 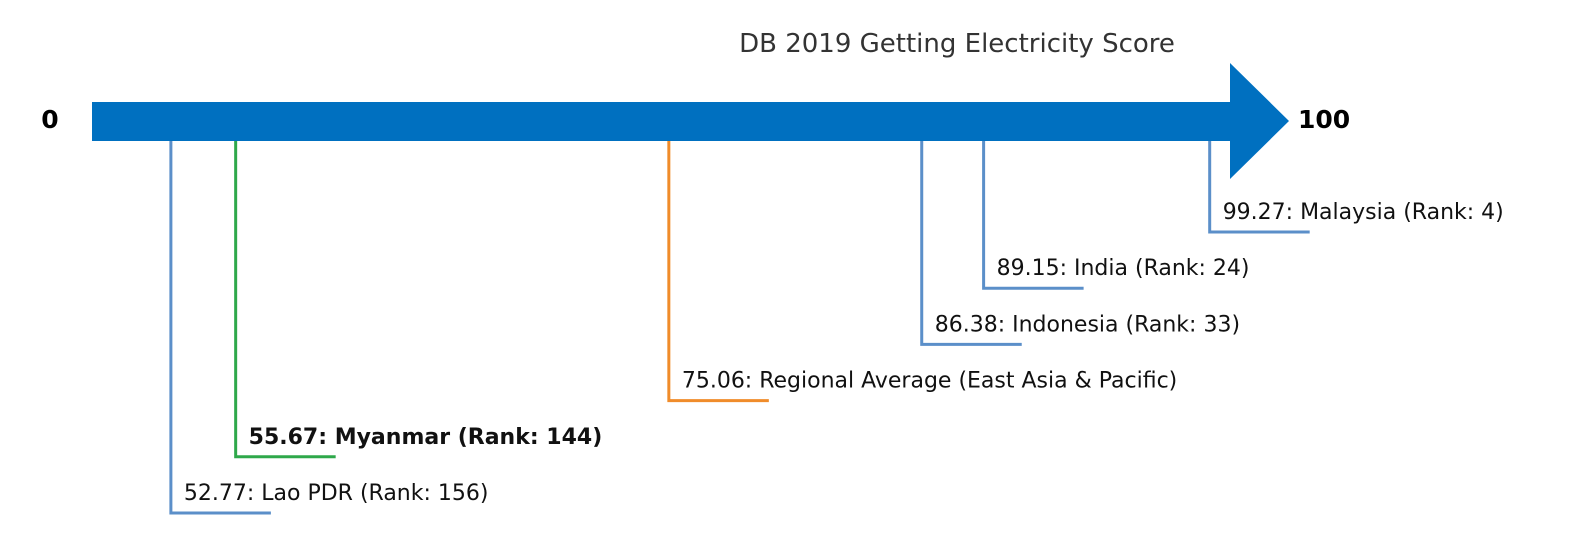 I want to click on marker-line-india, so click(x=1033, y=215).